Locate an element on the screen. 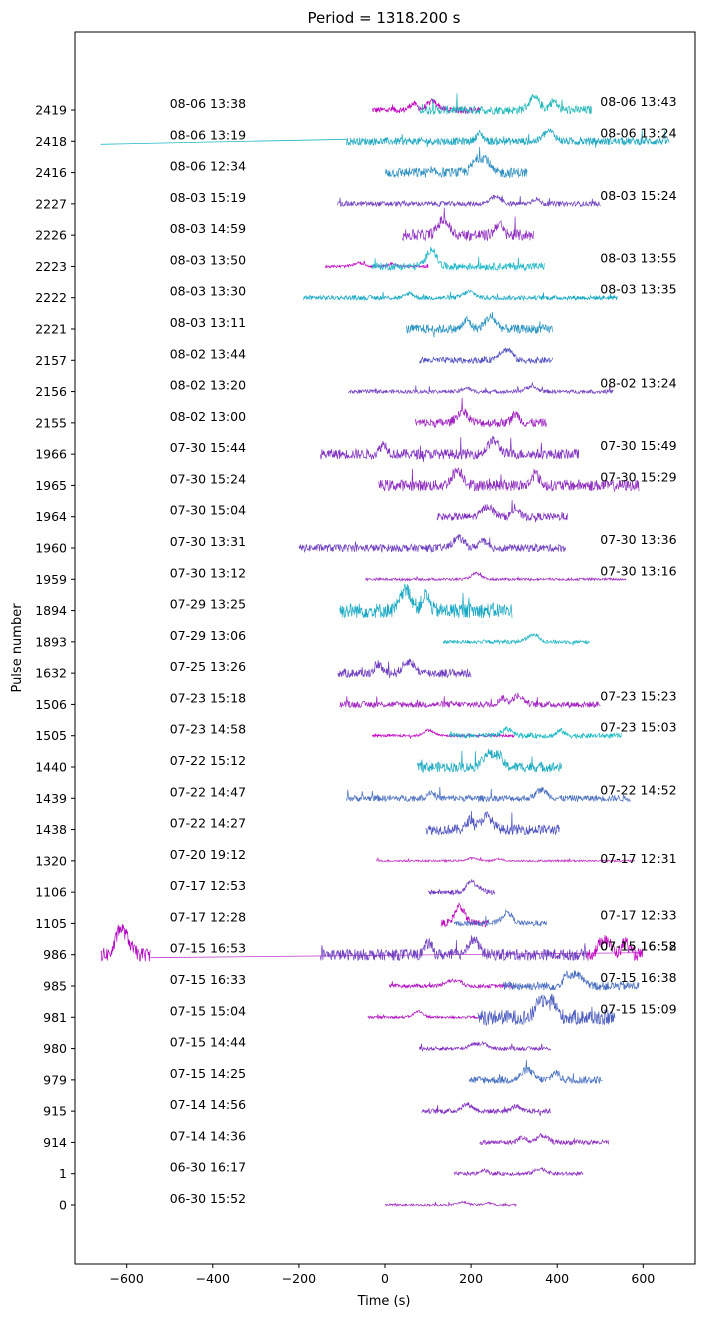 Image resolution: width=704 pixels, height=1317 pixels. start-time-label: 07-20 19:12 is located at coordinates (208, 854).